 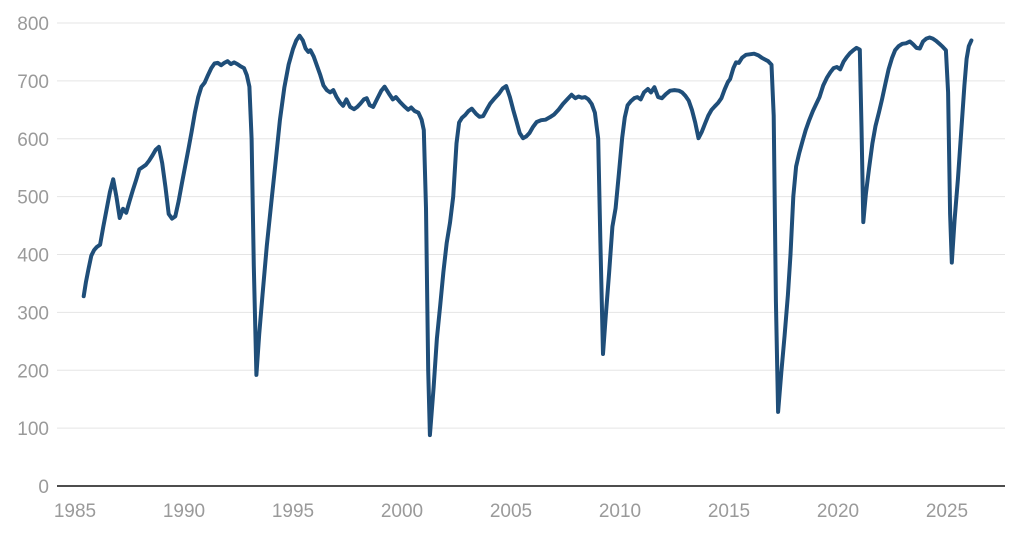 What do you see at coordinates (293, 511) in the screenshot?
I see `x-axis-tick-label: 1995` at bounding box center [293, 511].